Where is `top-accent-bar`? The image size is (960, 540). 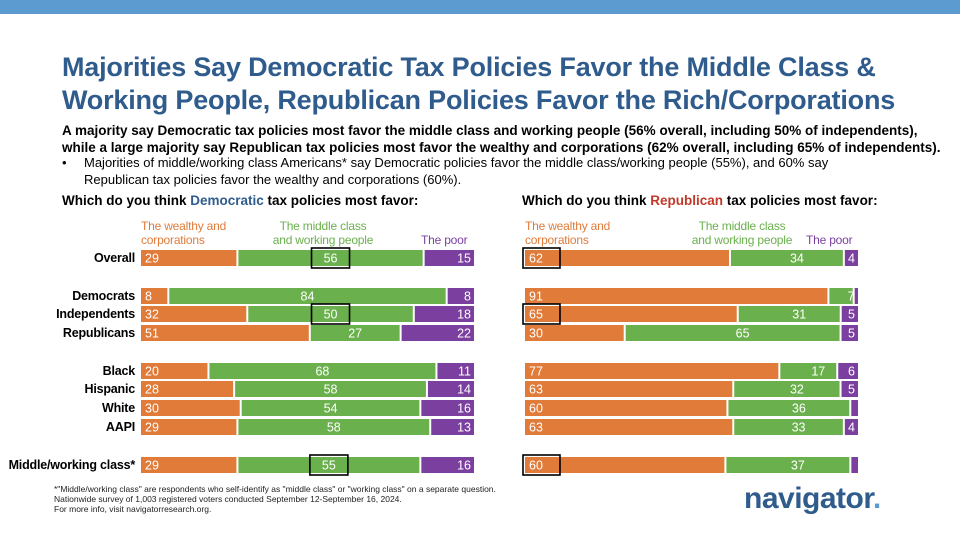
top-accent-bar is located at coordinates (480, 7).